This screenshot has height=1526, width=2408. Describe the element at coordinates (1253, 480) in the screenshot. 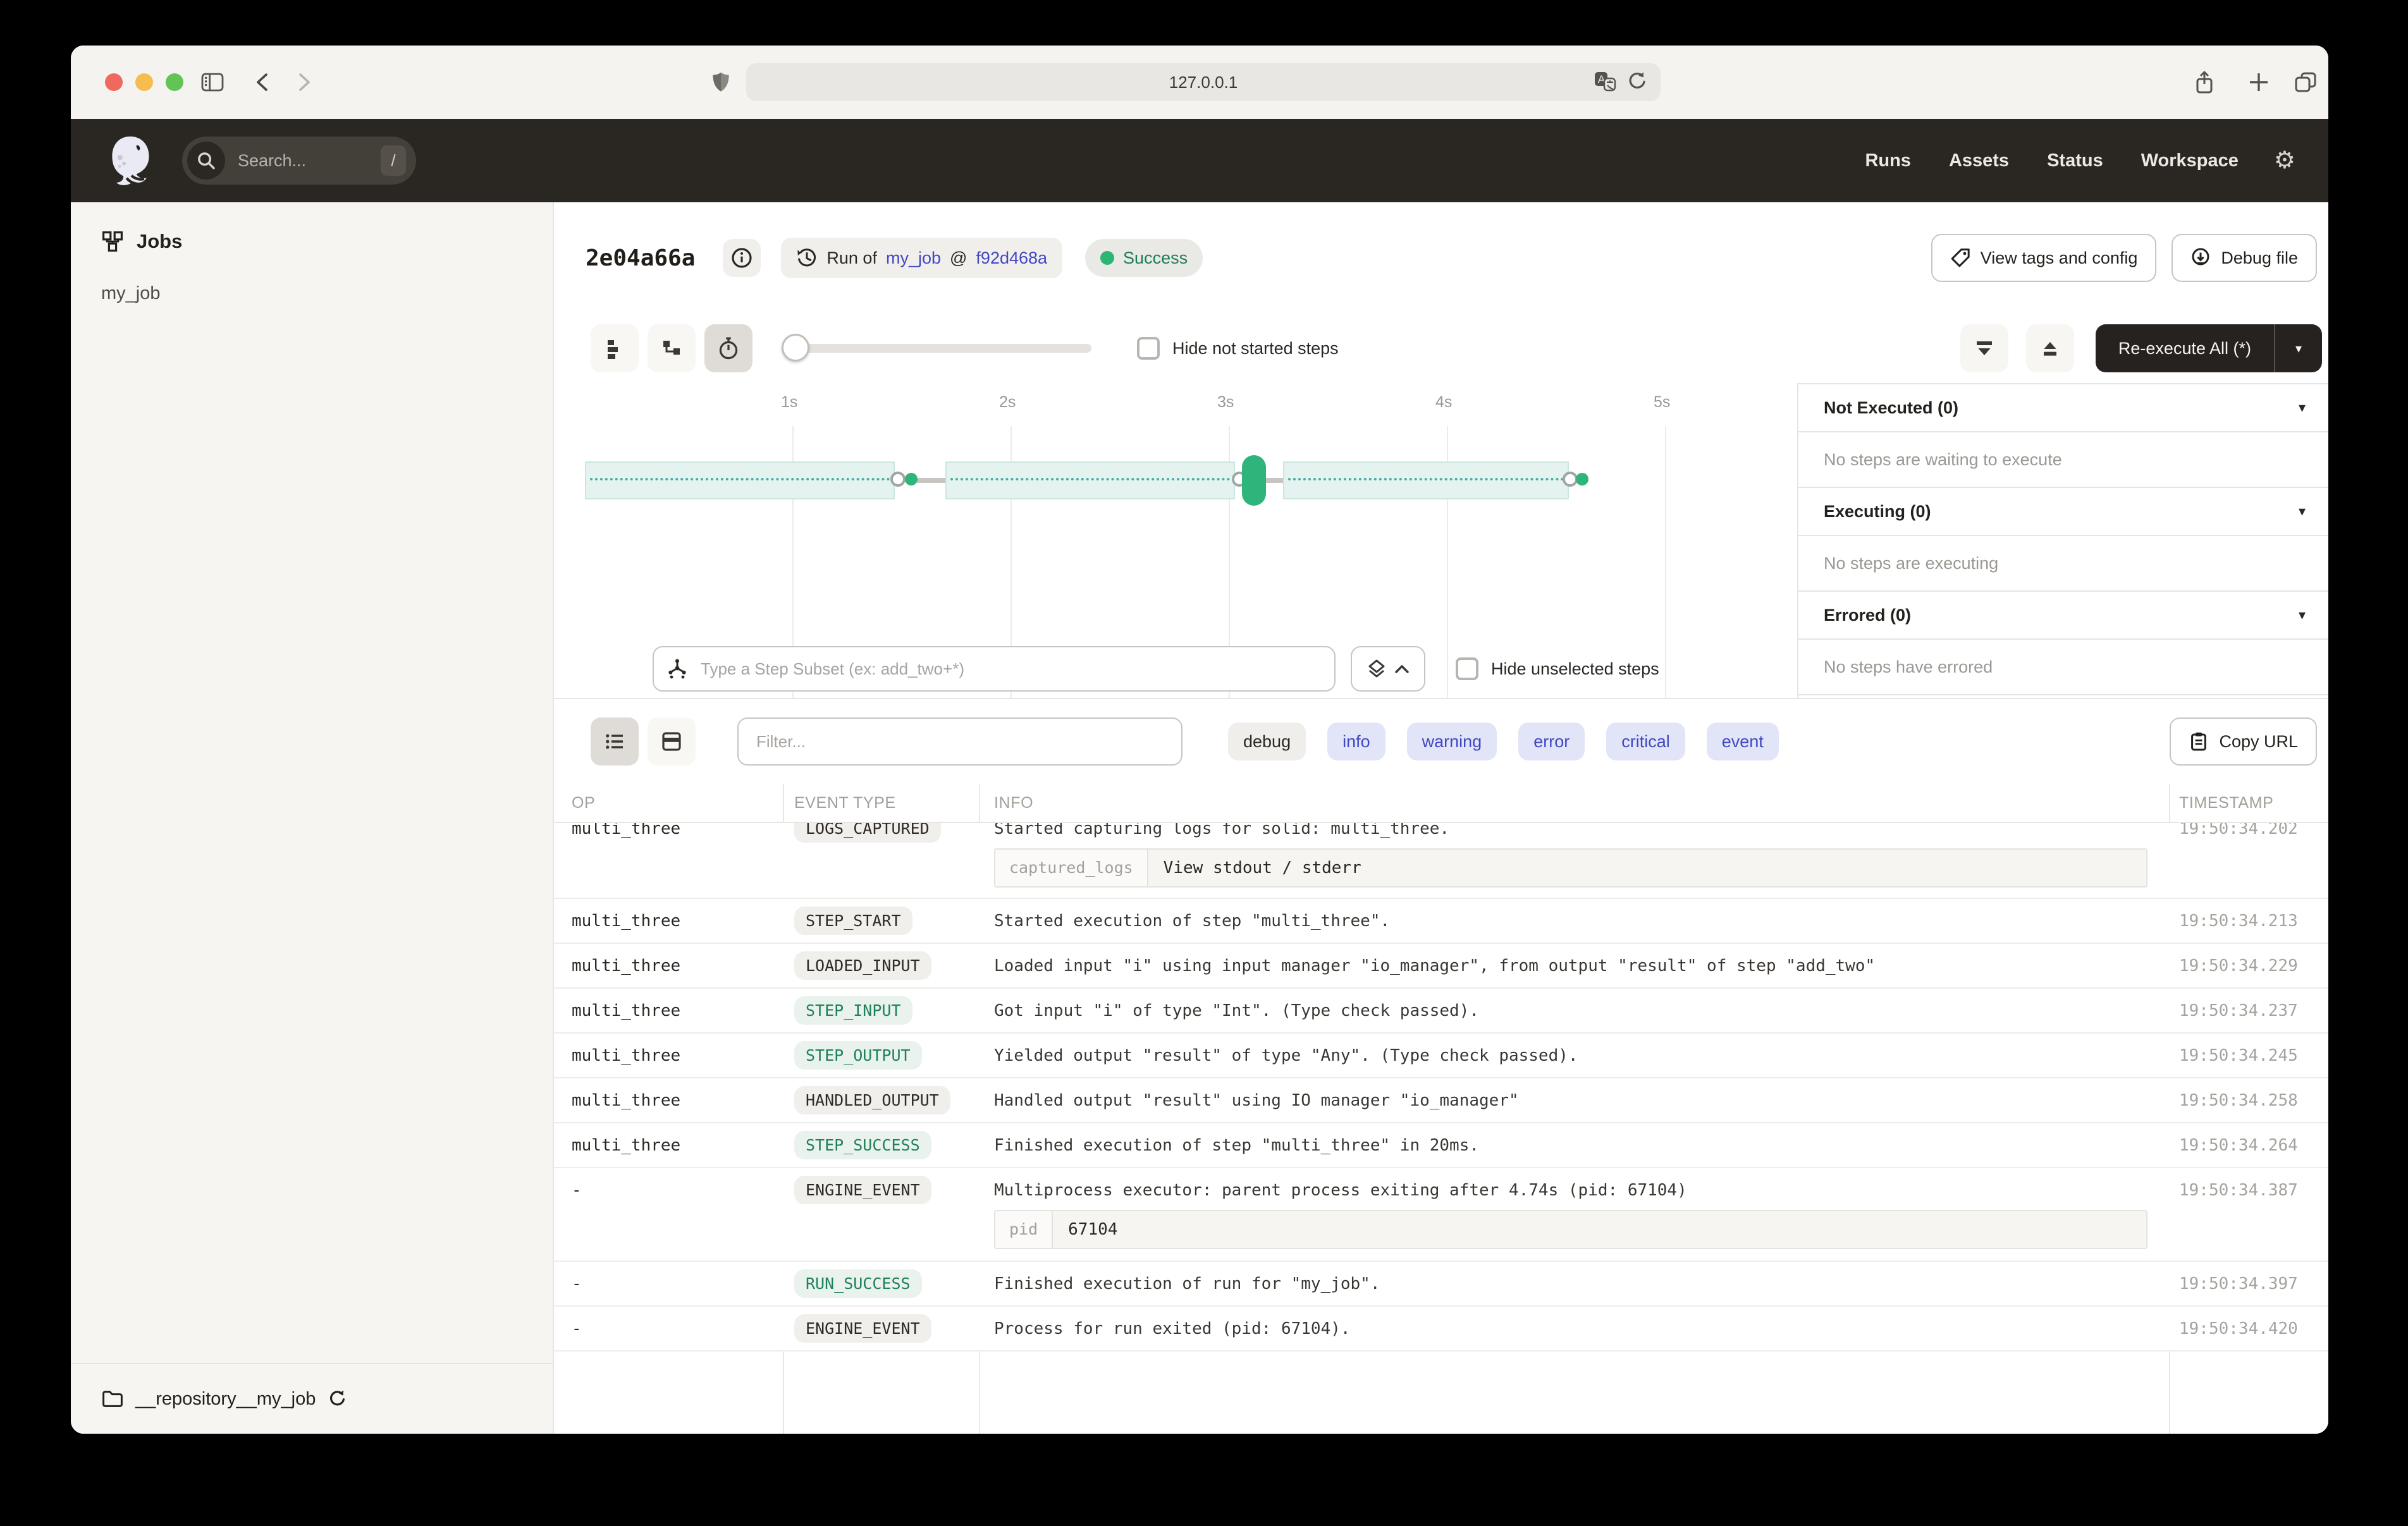

I see `gantt-active-marker` at that location.